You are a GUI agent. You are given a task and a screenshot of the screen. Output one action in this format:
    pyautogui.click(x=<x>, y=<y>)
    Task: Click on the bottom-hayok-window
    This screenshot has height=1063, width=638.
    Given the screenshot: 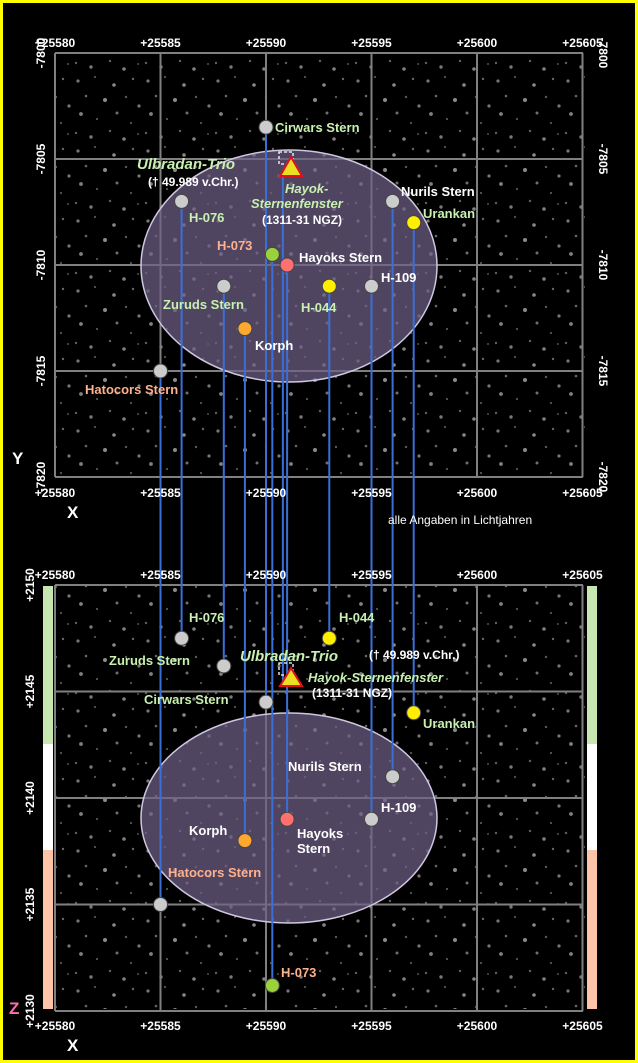 What is the action you would take?
    pyautogui.click(x=291, y=674)
    